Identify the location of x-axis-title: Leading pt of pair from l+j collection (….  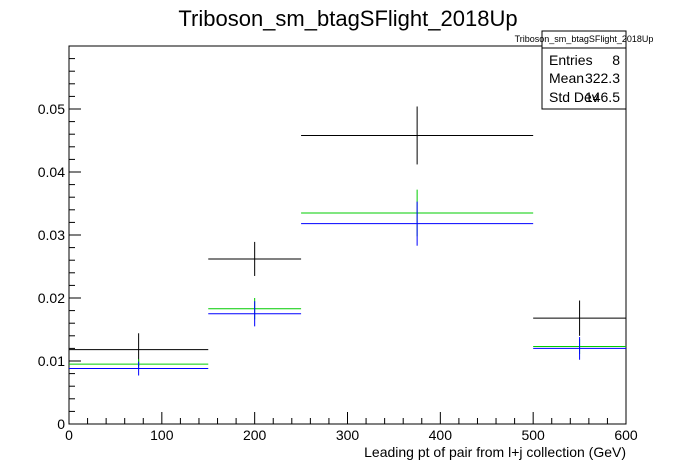
(495, 452).